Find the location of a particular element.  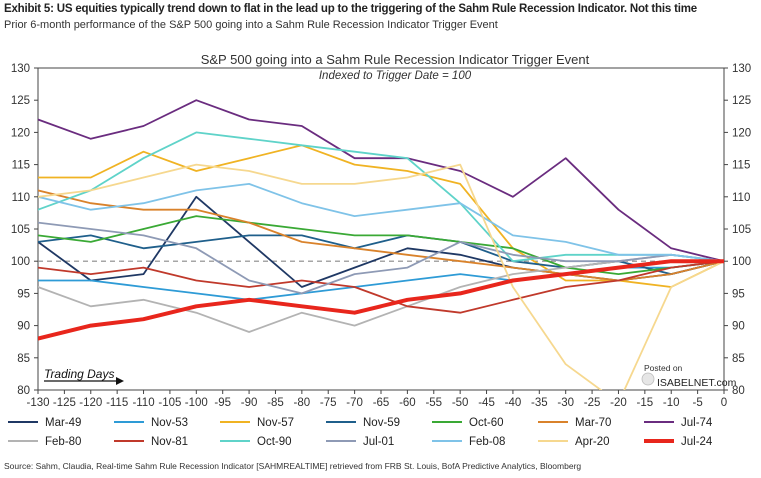

legend-label-mar-70: Mar-70 is located at coordinates (593, 423).